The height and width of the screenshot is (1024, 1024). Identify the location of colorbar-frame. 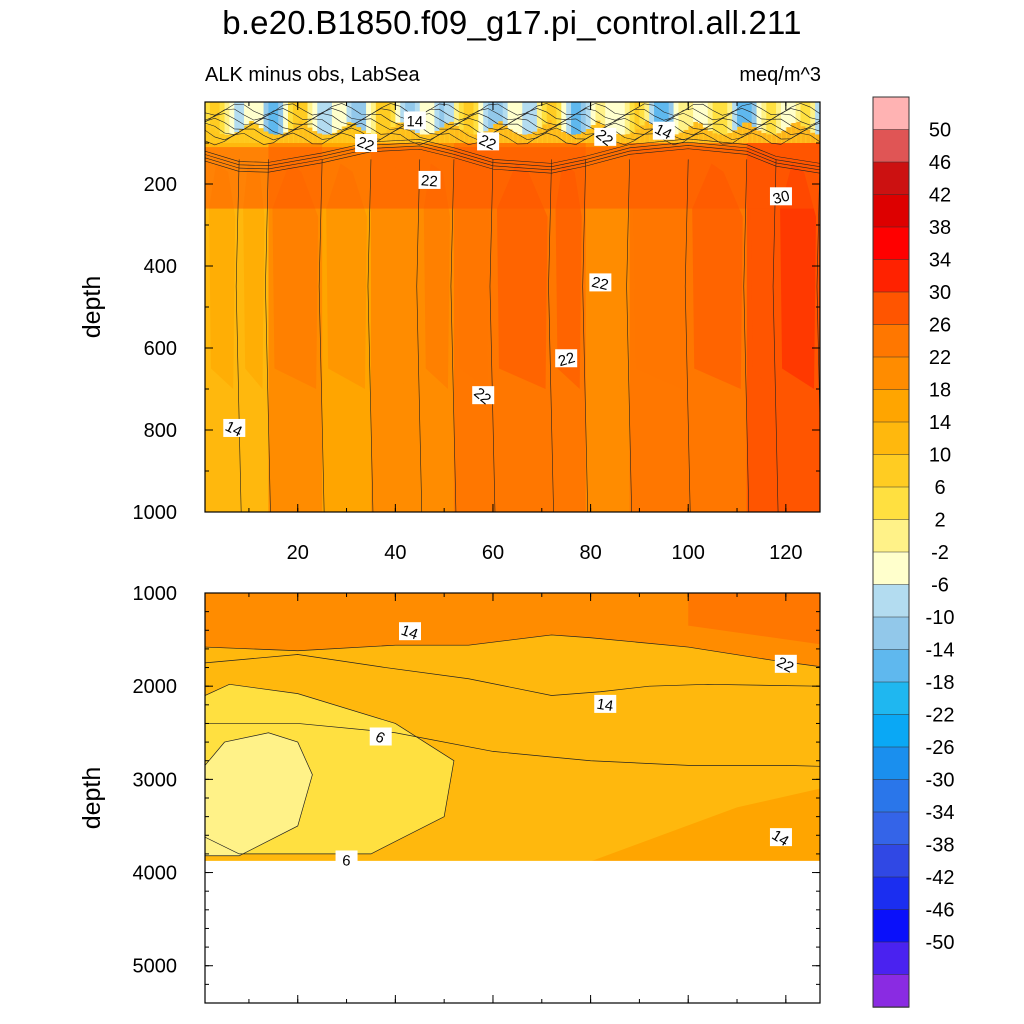
(891, 552).